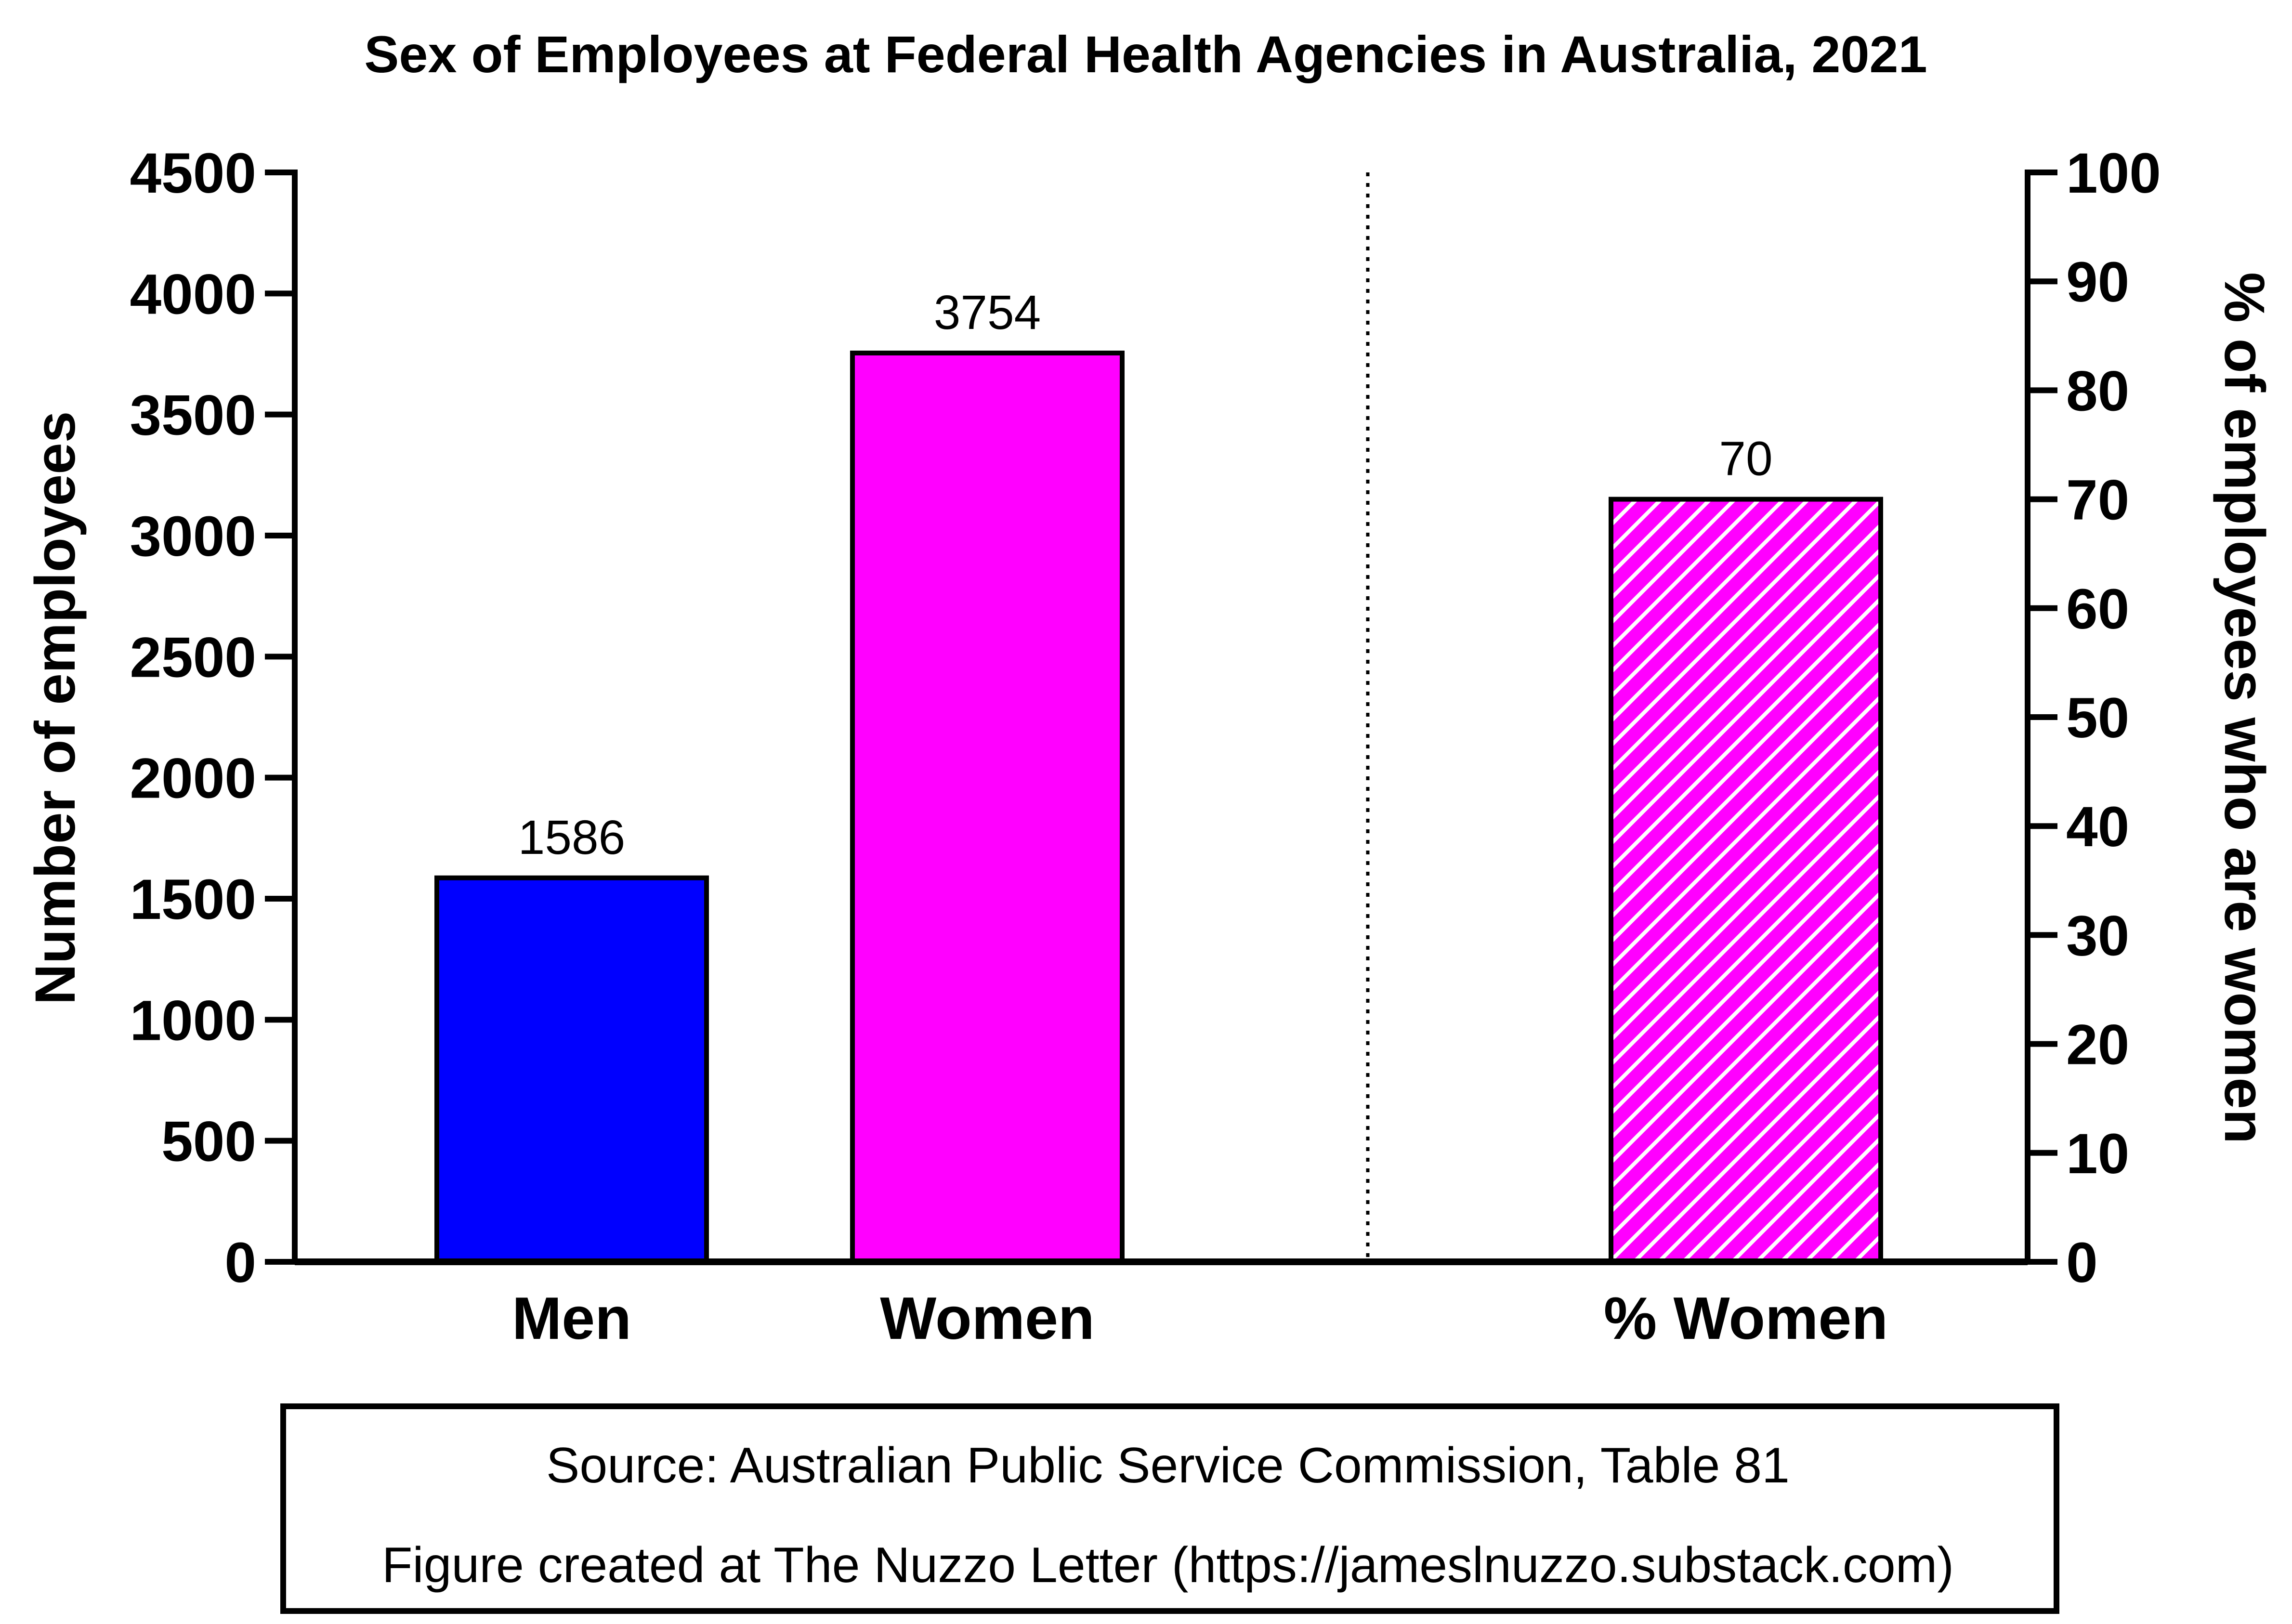  What do you see at coordinates (208, 1142) in the screenshot?
I see `left-tick-label: 500` at bounding box center [208, 1142].